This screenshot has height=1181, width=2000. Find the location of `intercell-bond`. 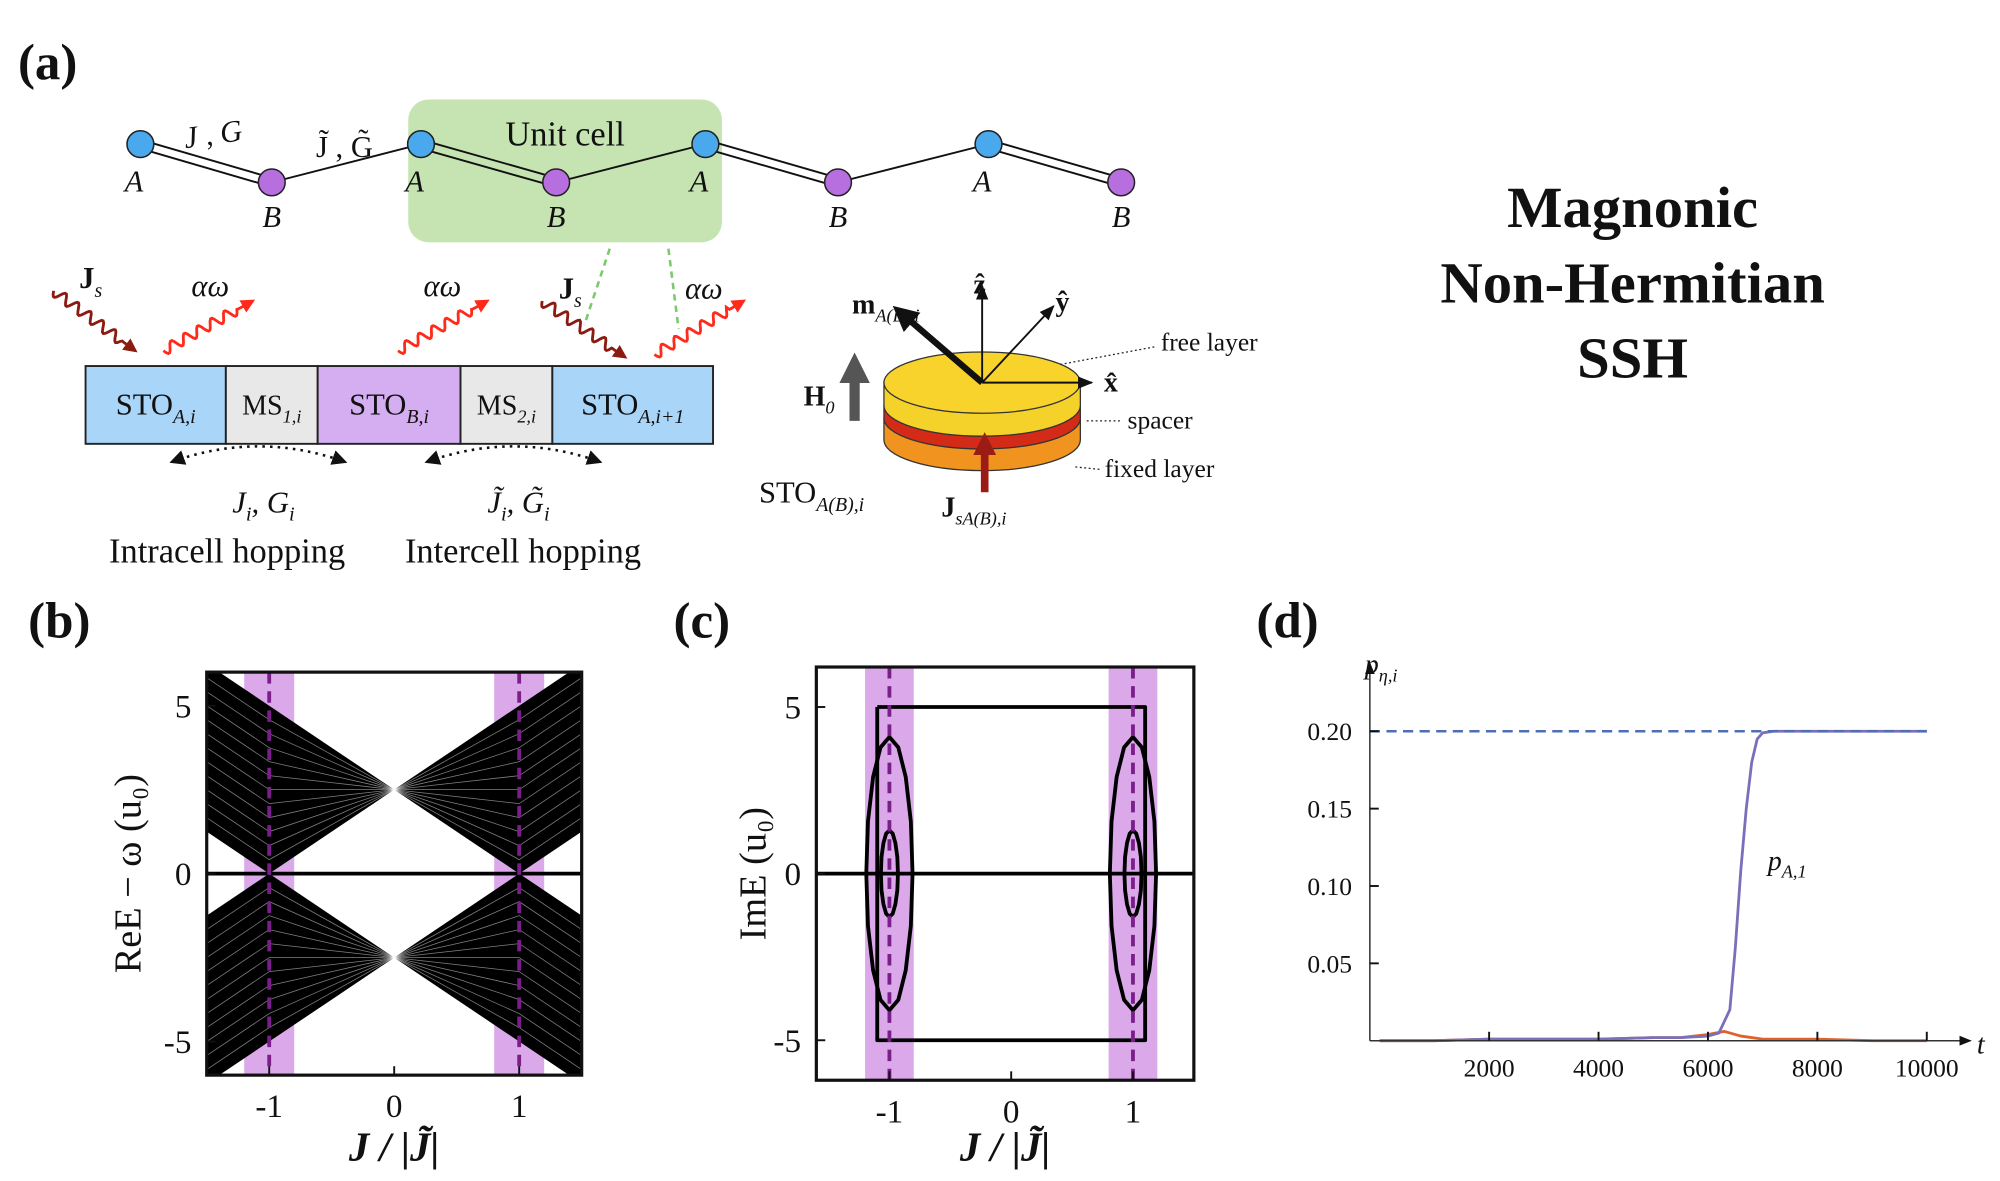

intercell-bond is located at coordinates (346, 163).